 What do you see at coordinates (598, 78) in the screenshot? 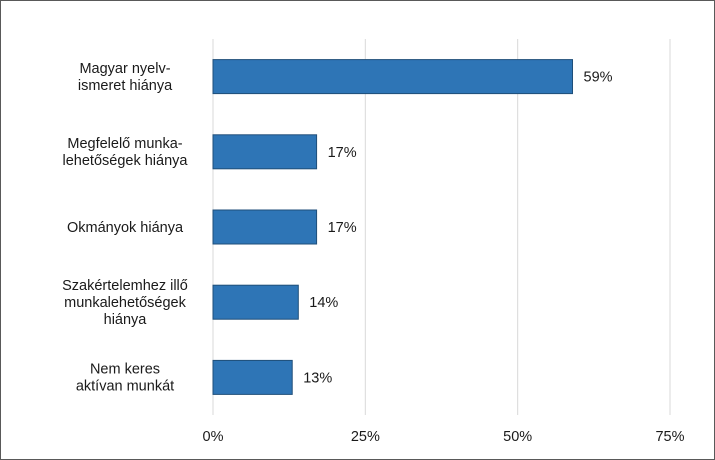
I see `data-label: 59%` at bounding box center [598, 78].